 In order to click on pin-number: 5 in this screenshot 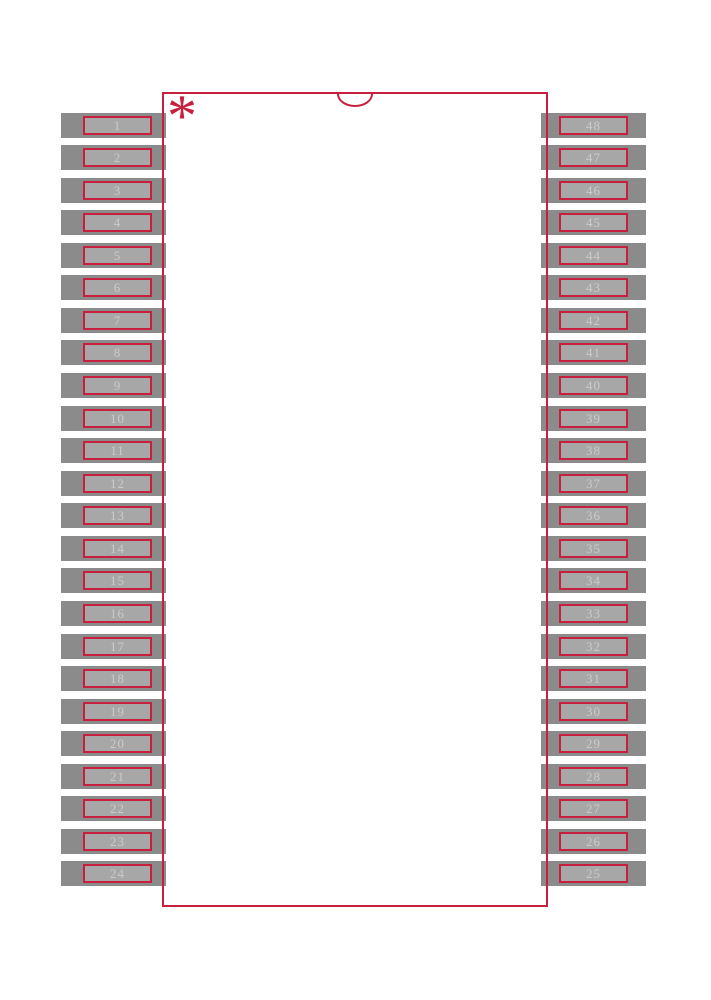, I will do `click(117, 255)`.